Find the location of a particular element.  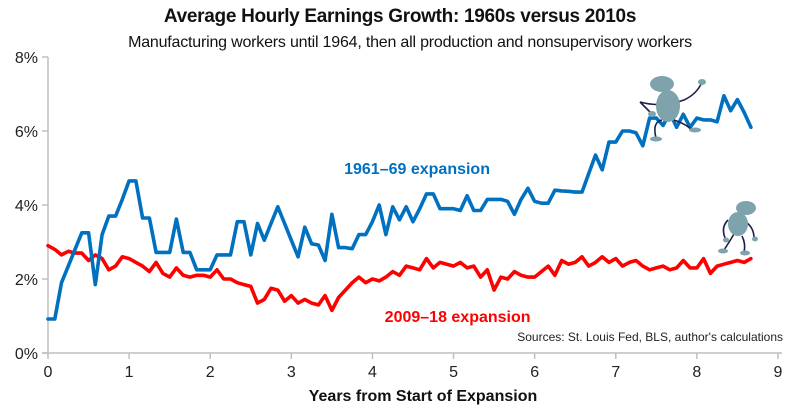

y-tick-label: 8% is located at coordinates (26, 58).